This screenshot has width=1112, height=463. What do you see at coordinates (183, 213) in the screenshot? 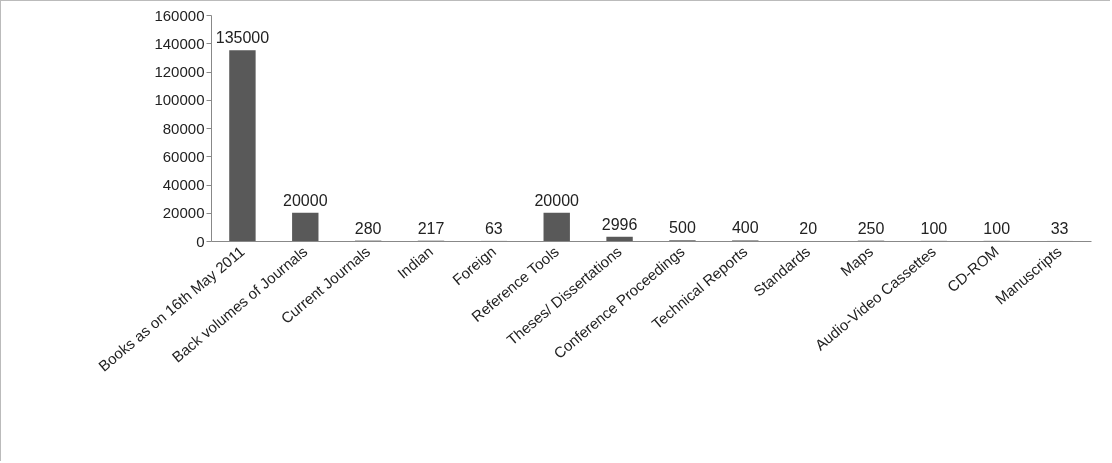
I see `y-tick-label: 20000` at bounding box center [183, 213].